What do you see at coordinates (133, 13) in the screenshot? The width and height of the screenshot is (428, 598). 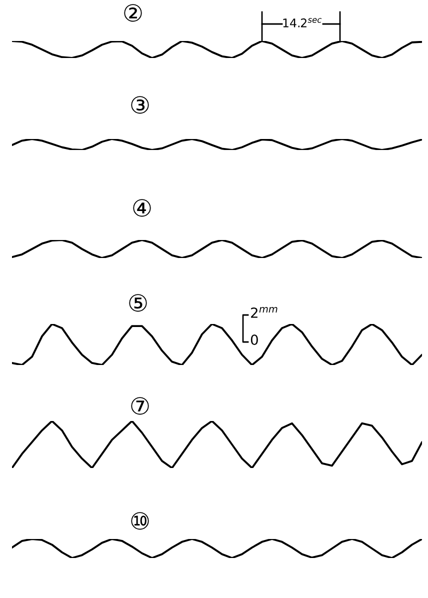 I see `chart-title: ②` at bounding box center [133, 13].